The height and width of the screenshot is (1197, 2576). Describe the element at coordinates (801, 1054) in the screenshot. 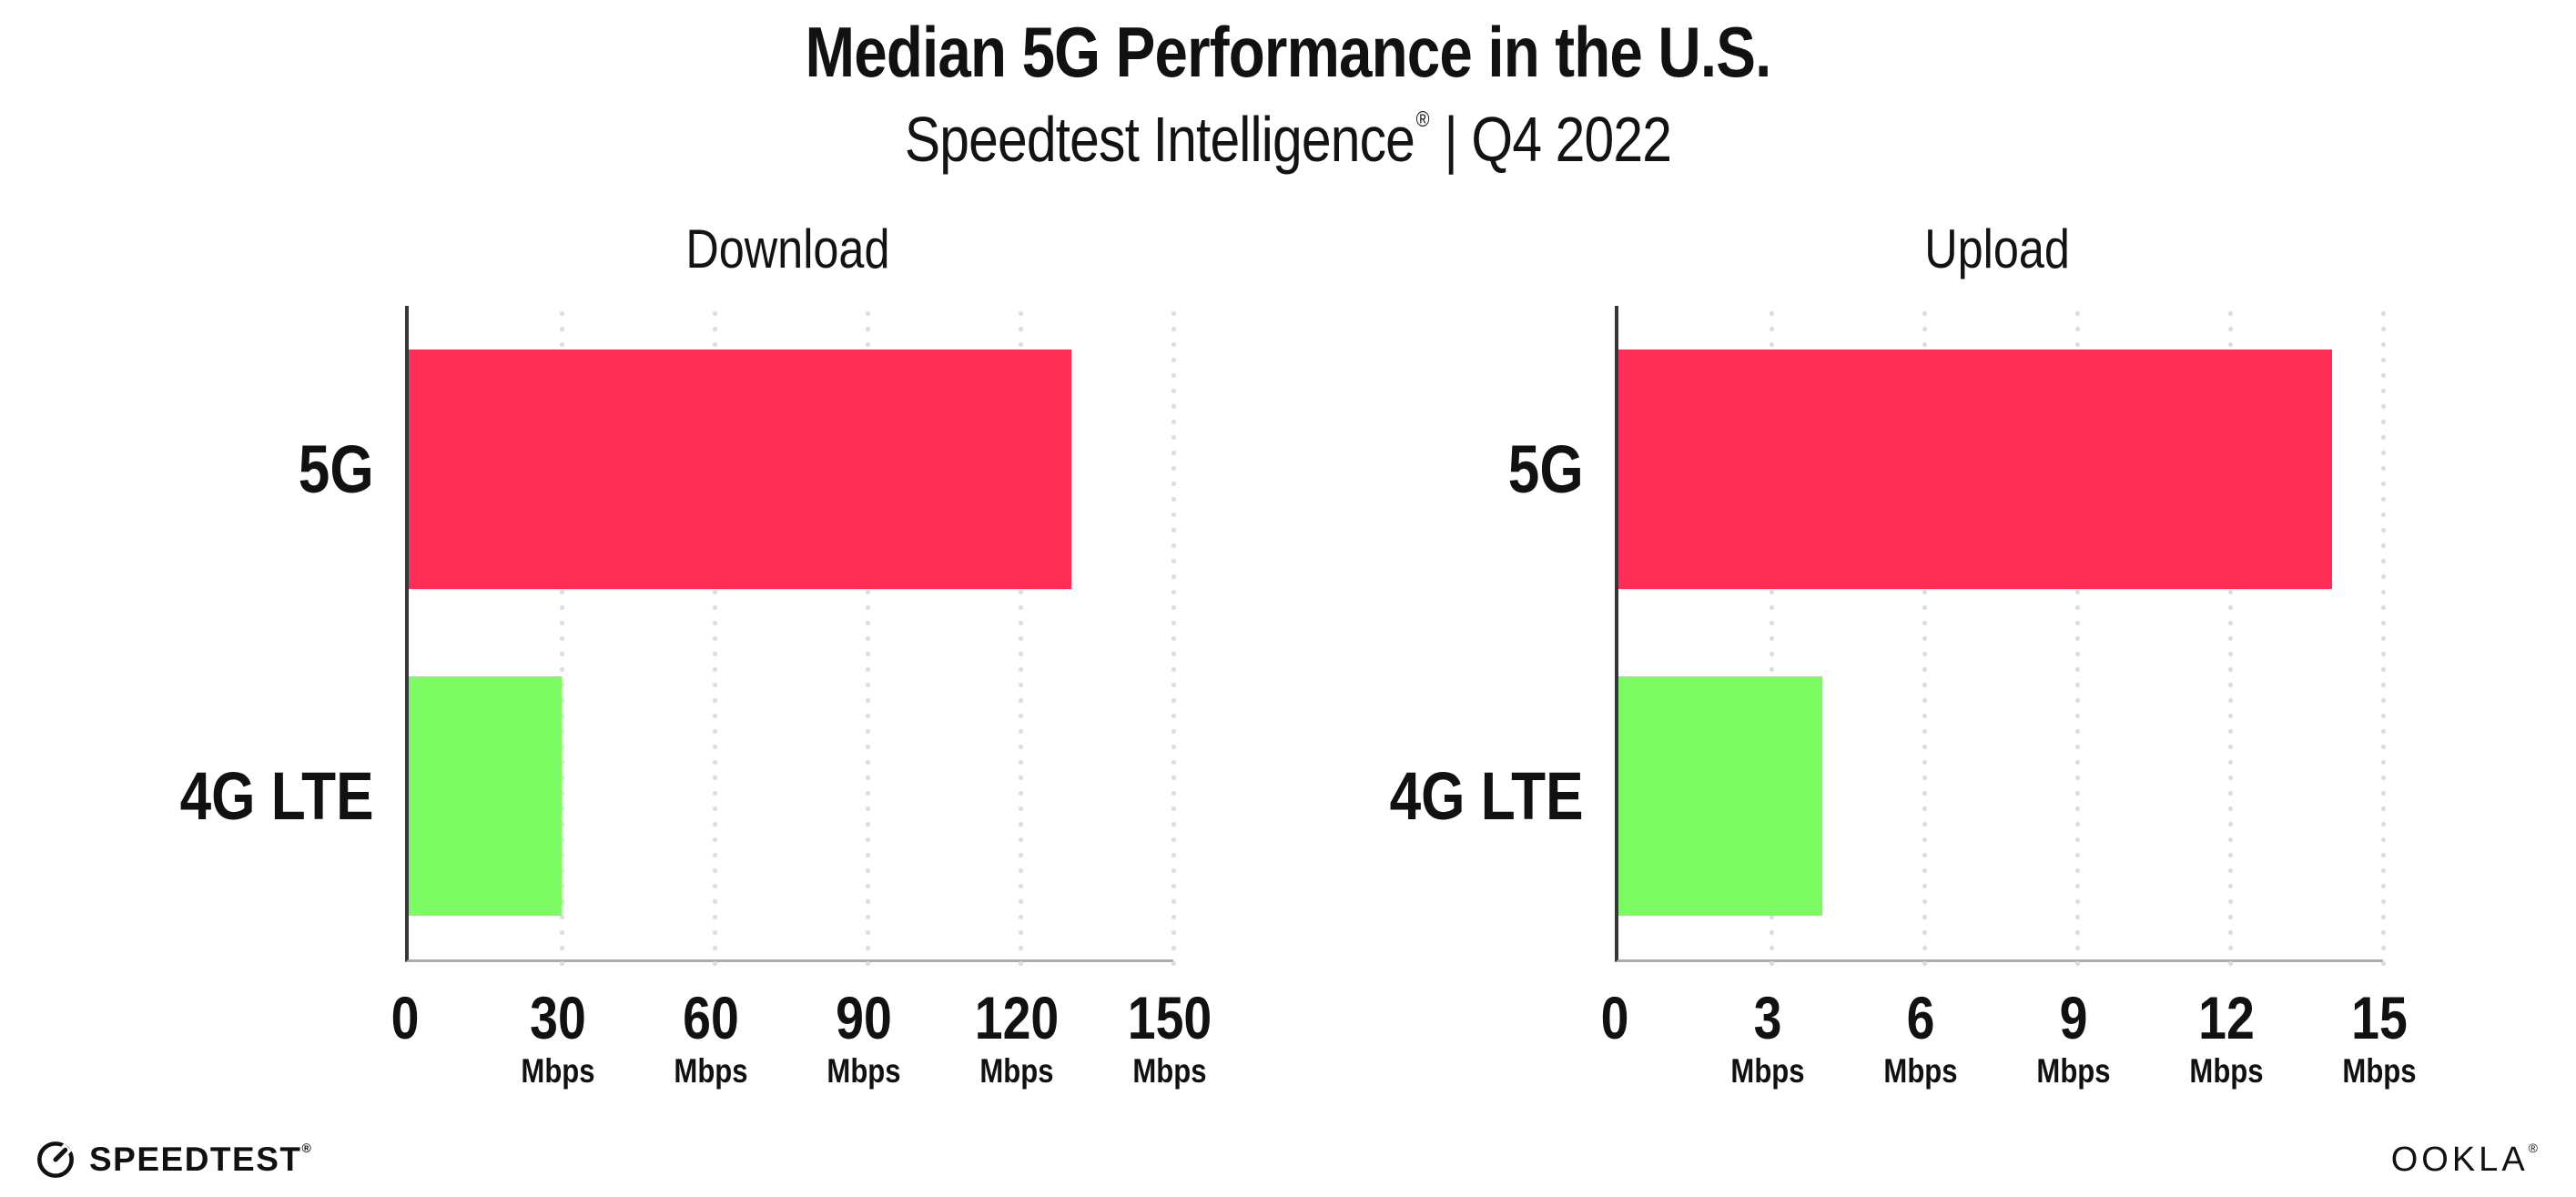

I see `download-x-axis: 0 30 Mbps 60 Mbps 90 Mbps 120 Mbps 150 Mbps` at that location.